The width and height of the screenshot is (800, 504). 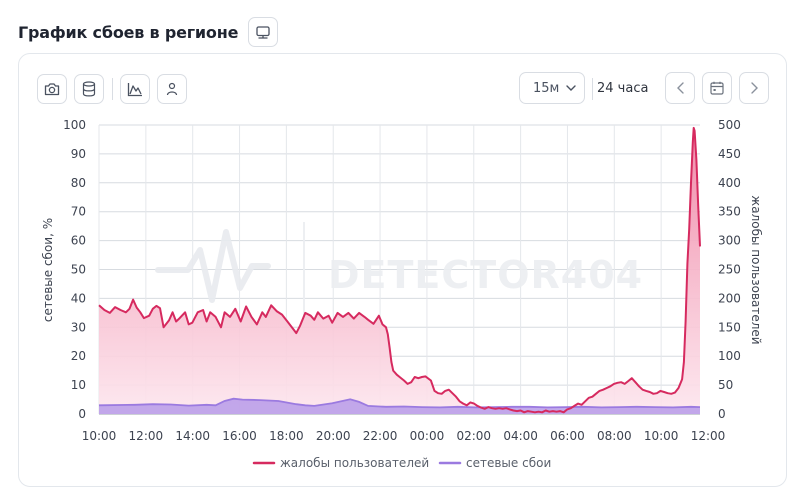 I want to click on page-title: График сбоев в регионе, so click(x=128, y=32).